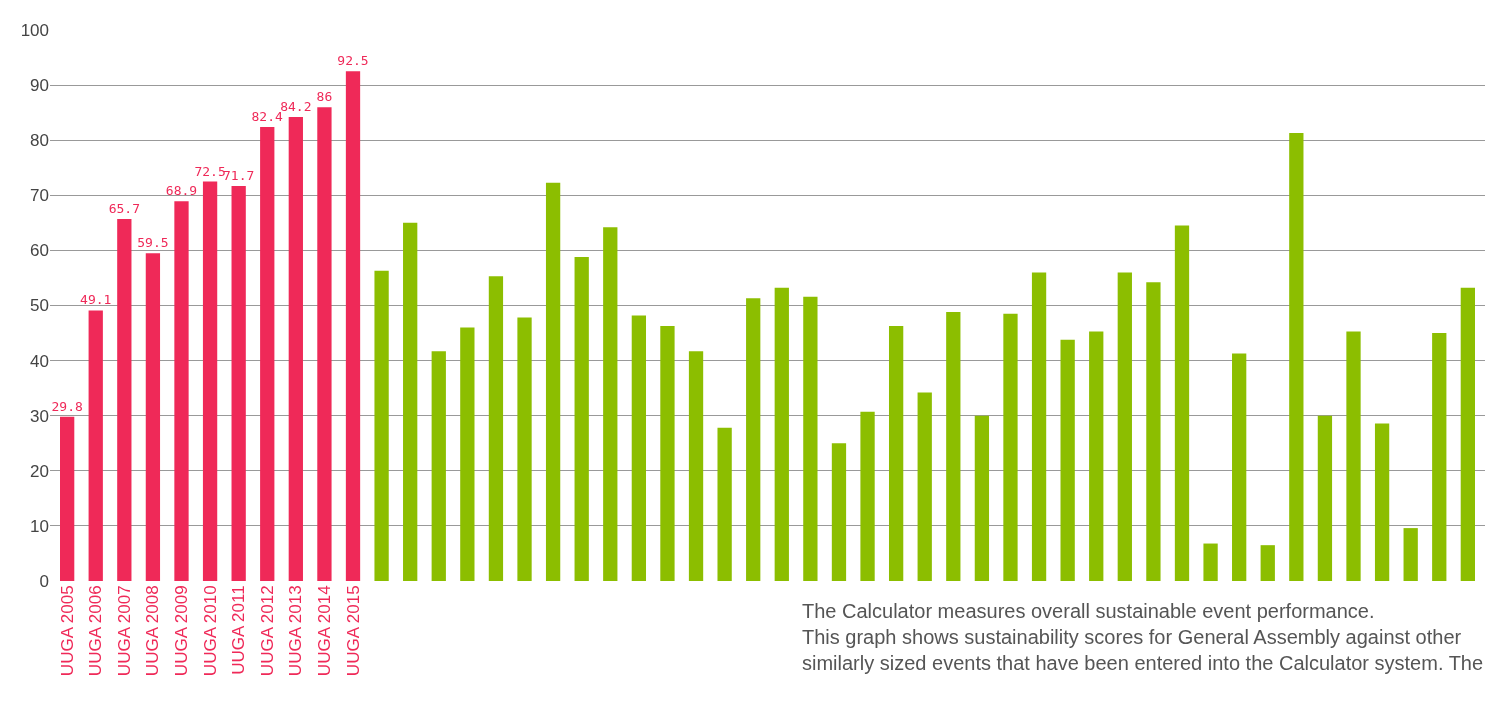 This screenshot has width=1500, height=721. Describe the element at coordinates (1143, 637) in the screenshot. I see `text: The Calculator measures overall sustainable event performance. This graph shows sustainability scores for General Assembly against other similarly sized events that have been entered into the Calculator system. The` at that location.